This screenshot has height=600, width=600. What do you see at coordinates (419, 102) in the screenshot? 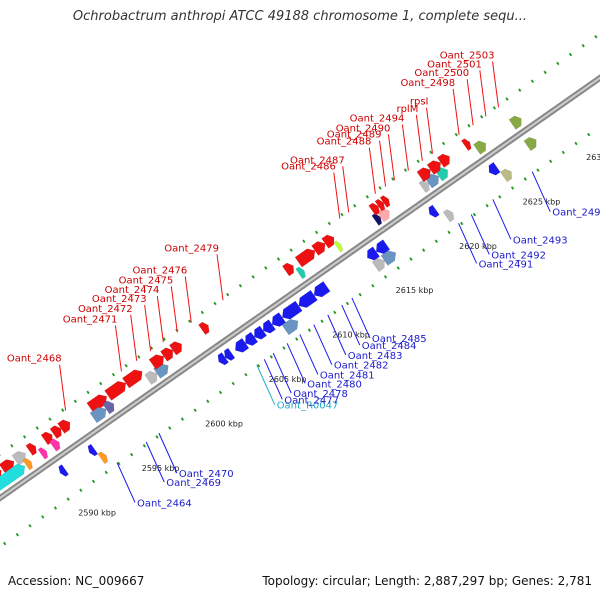
I see `gene-label-forward: rpsI` at bounding box center [419, 102].